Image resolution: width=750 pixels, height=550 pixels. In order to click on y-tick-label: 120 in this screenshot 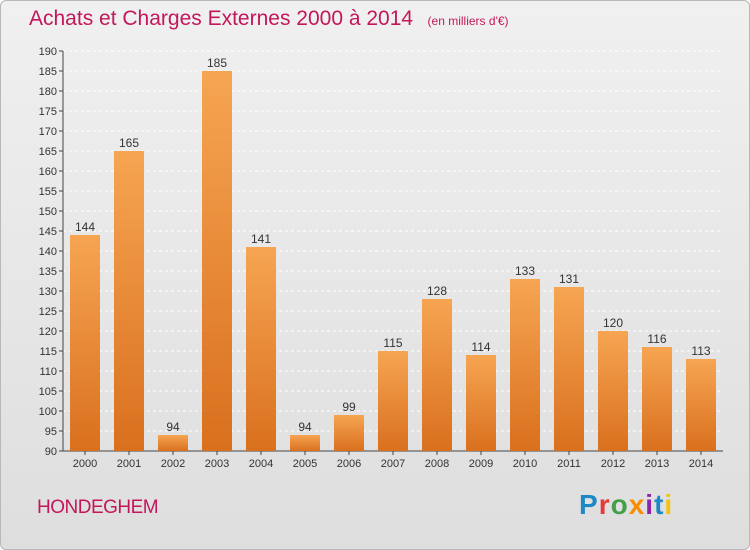, I will do `click(48, 332)`.